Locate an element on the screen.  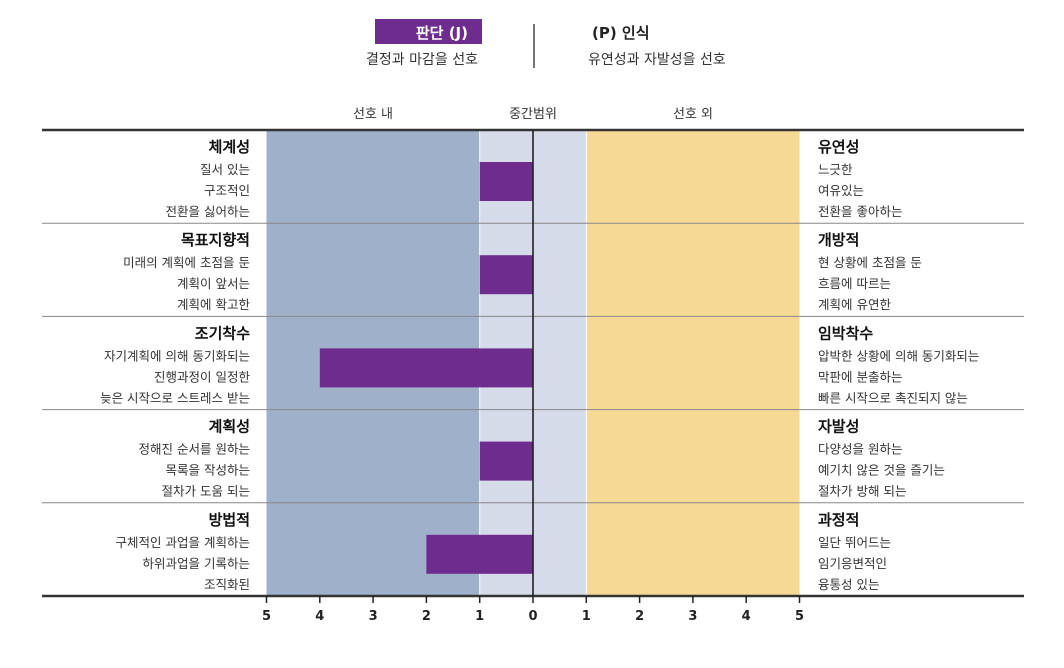
left-trait-line: 하위과업을 기록하는 is located at coordinates (196, 563).